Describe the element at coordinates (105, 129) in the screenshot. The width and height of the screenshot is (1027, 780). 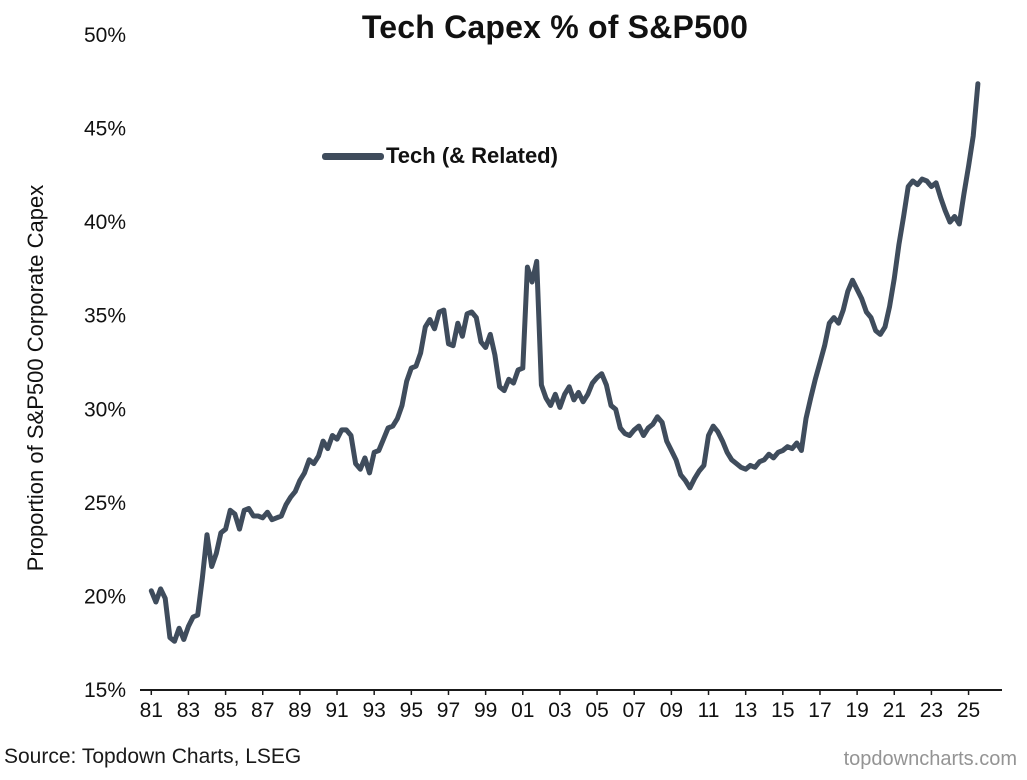
I see `svg-text: 45%` at that location.